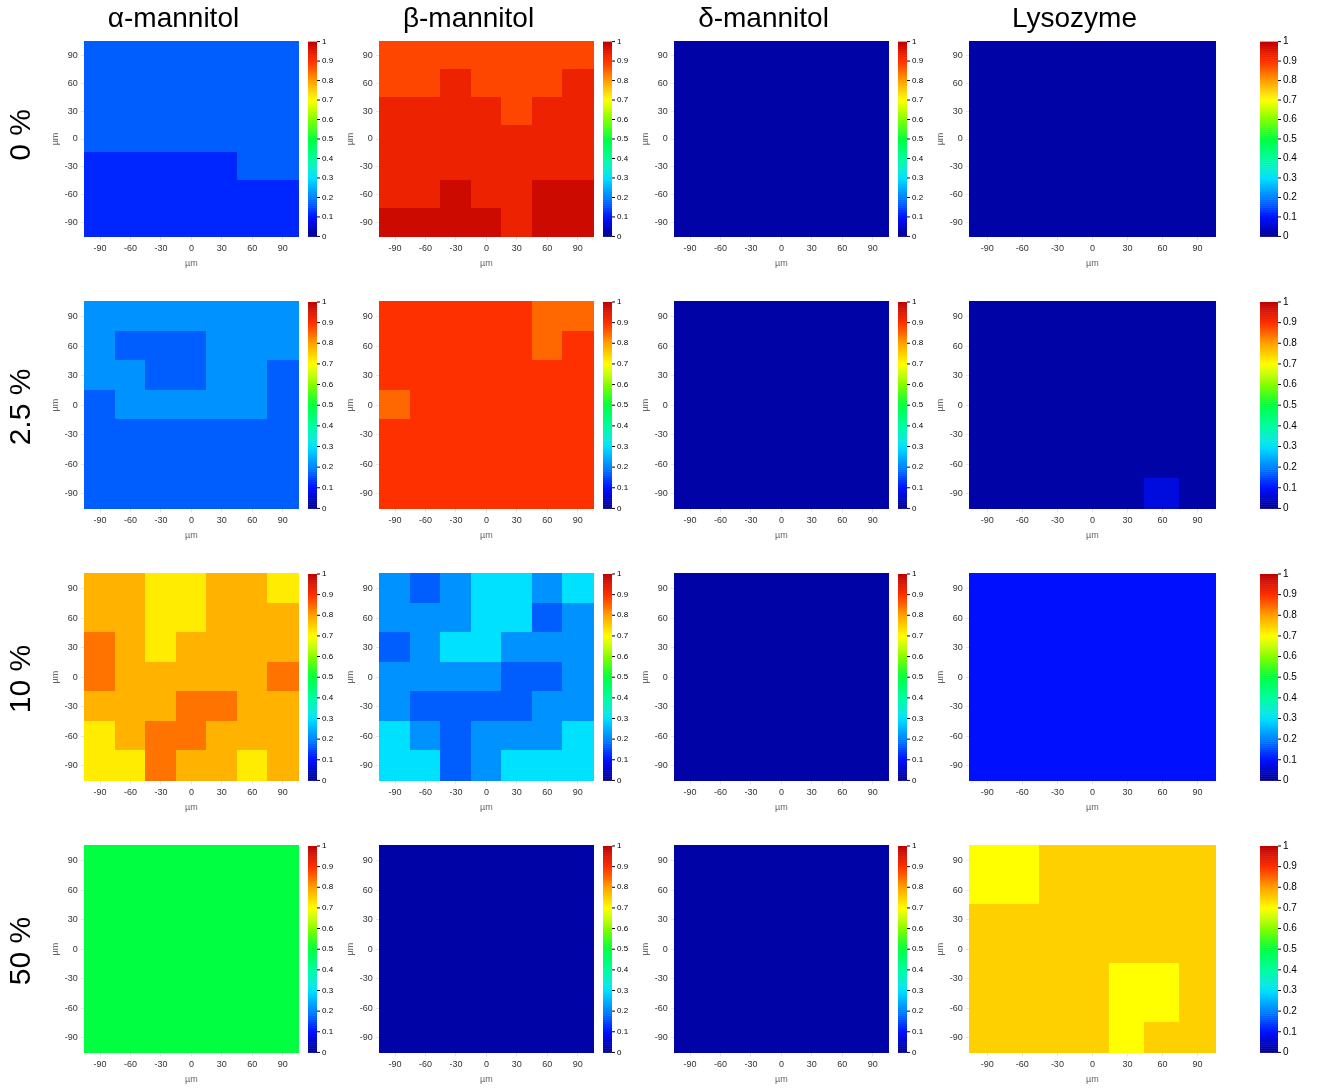  I want to click on color-bar-label: 0.6, so click(623, 928).